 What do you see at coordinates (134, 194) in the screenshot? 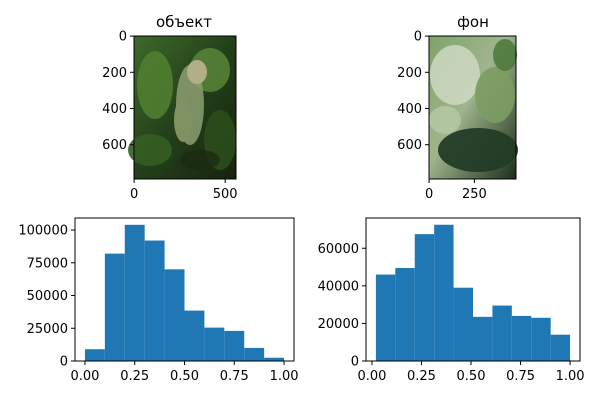
I see `object-image-x-tick-label: 0` at bounding box center [134, 194].